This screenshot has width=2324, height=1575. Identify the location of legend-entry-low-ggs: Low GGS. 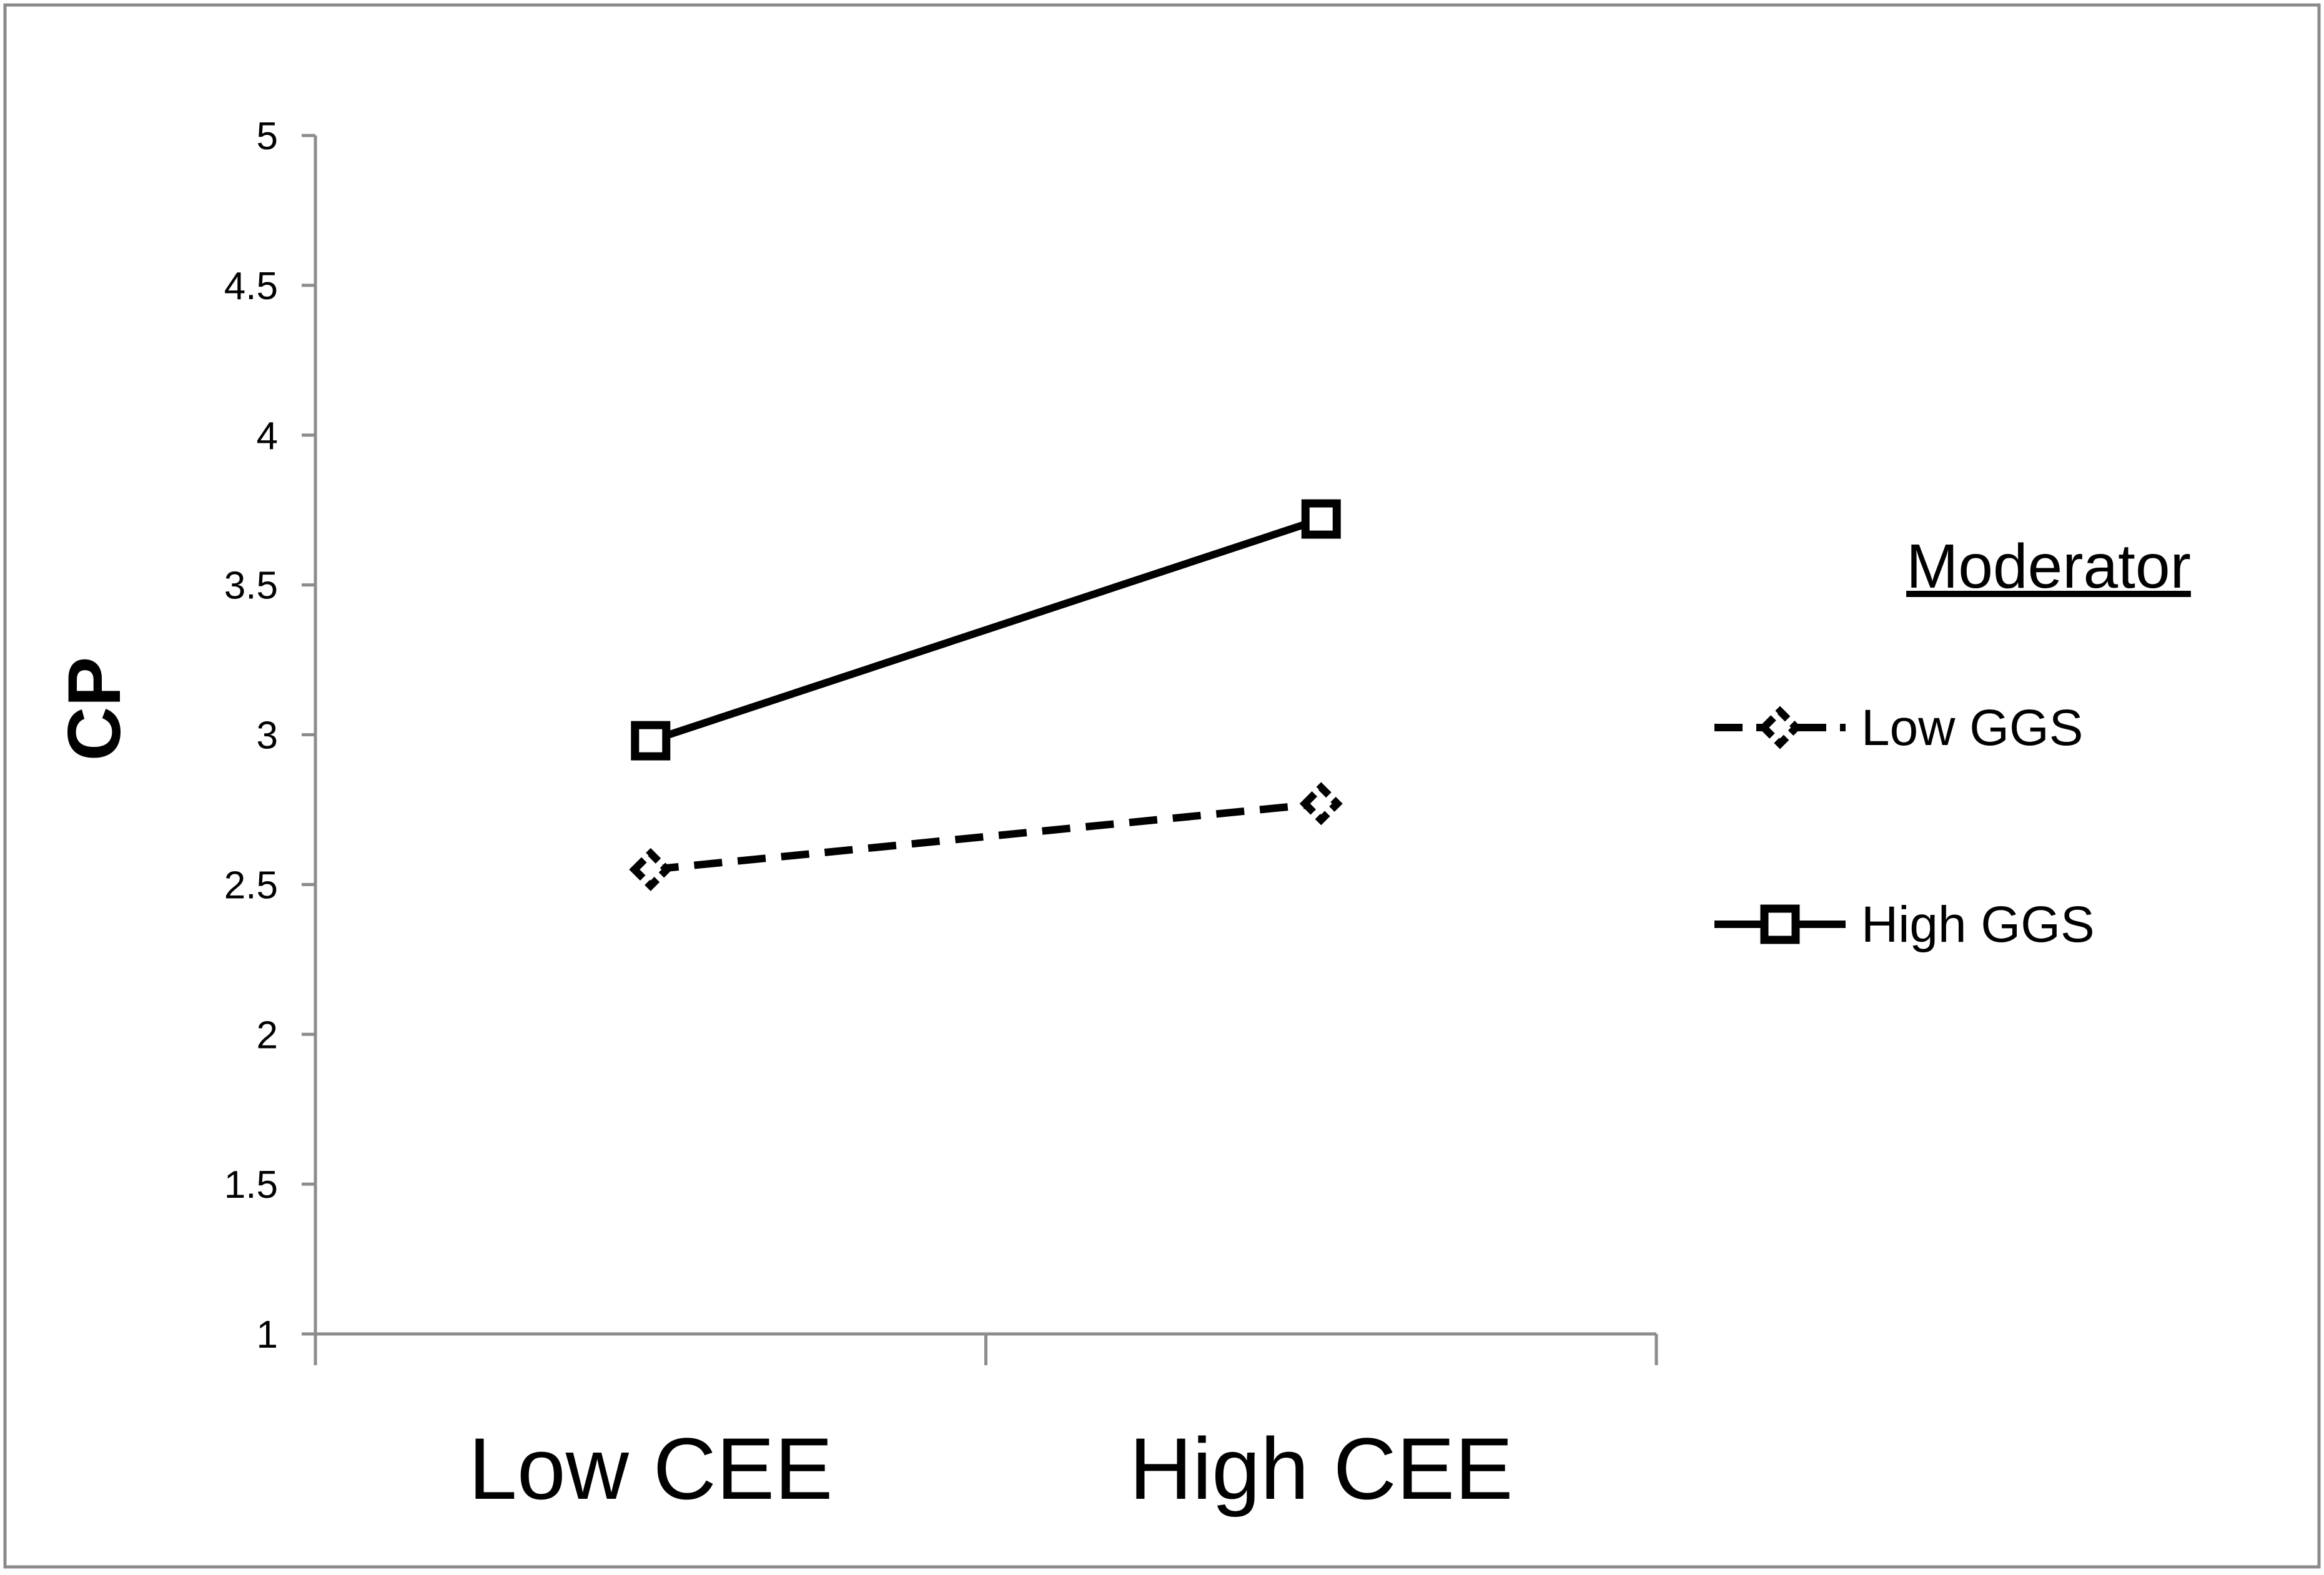
(1899, 727).